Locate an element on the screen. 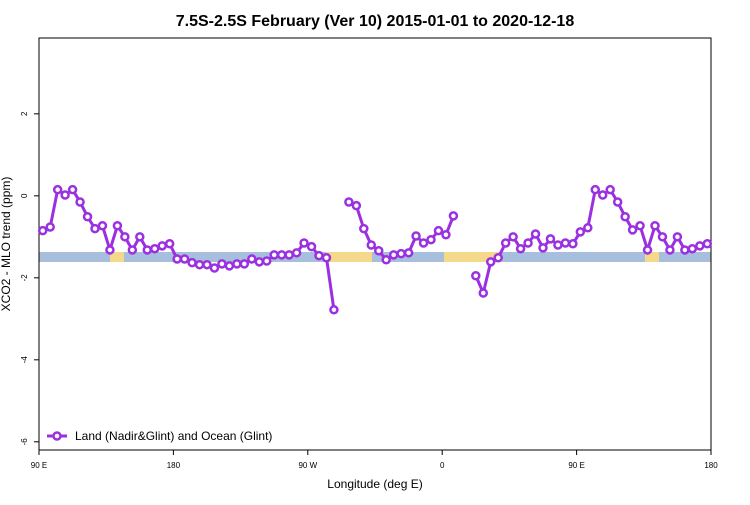  y-tick-label: -6 is located at coordinates (24, 442).